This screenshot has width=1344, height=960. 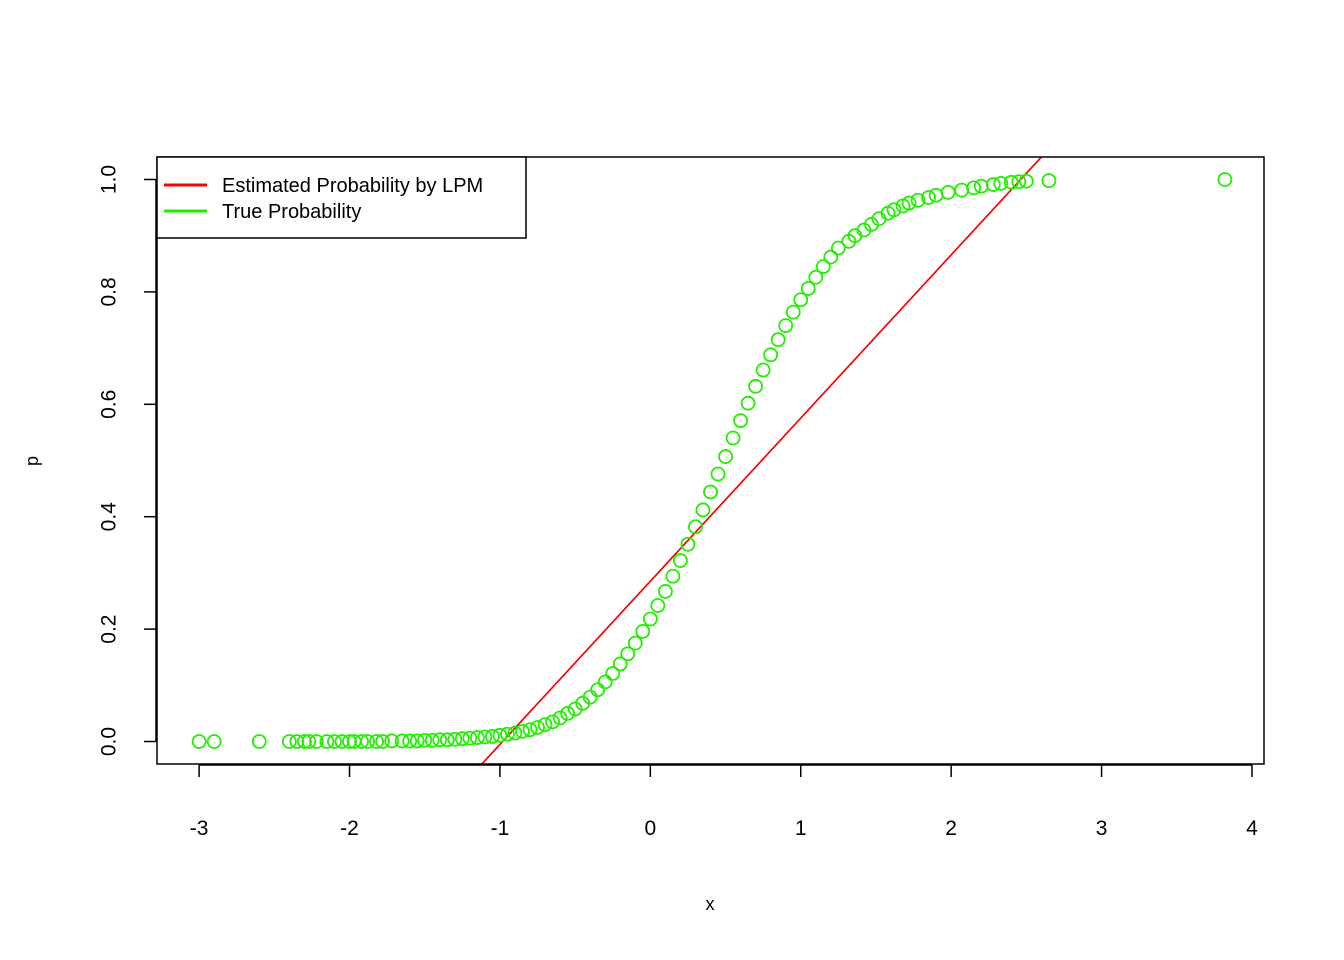 I want to click on y-tick-label: 0.0, so click(x=109, y=741).